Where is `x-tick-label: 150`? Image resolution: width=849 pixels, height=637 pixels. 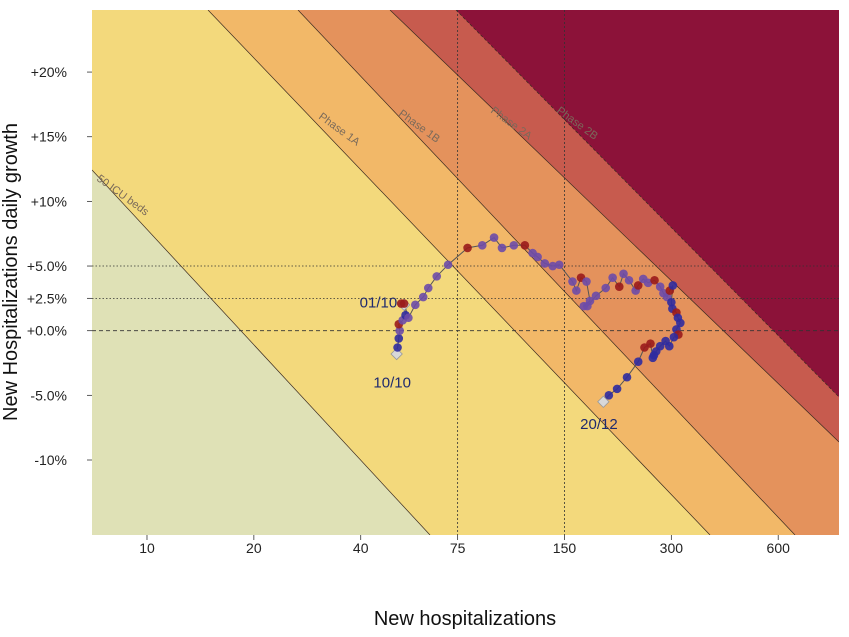 x-tick-label: 150 is located at coordinates (565, 548).